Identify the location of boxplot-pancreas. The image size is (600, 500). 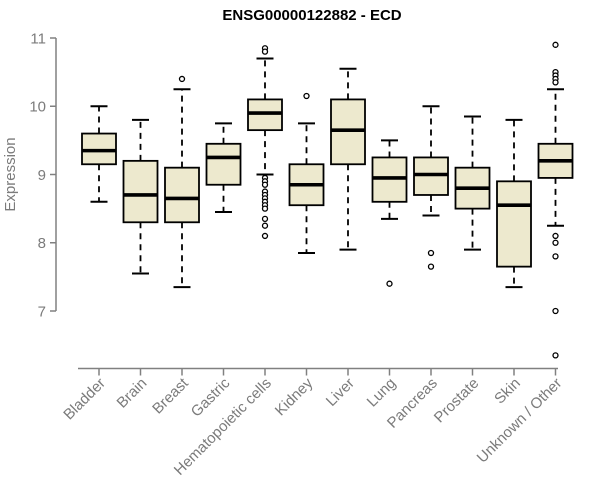
(431, 187).